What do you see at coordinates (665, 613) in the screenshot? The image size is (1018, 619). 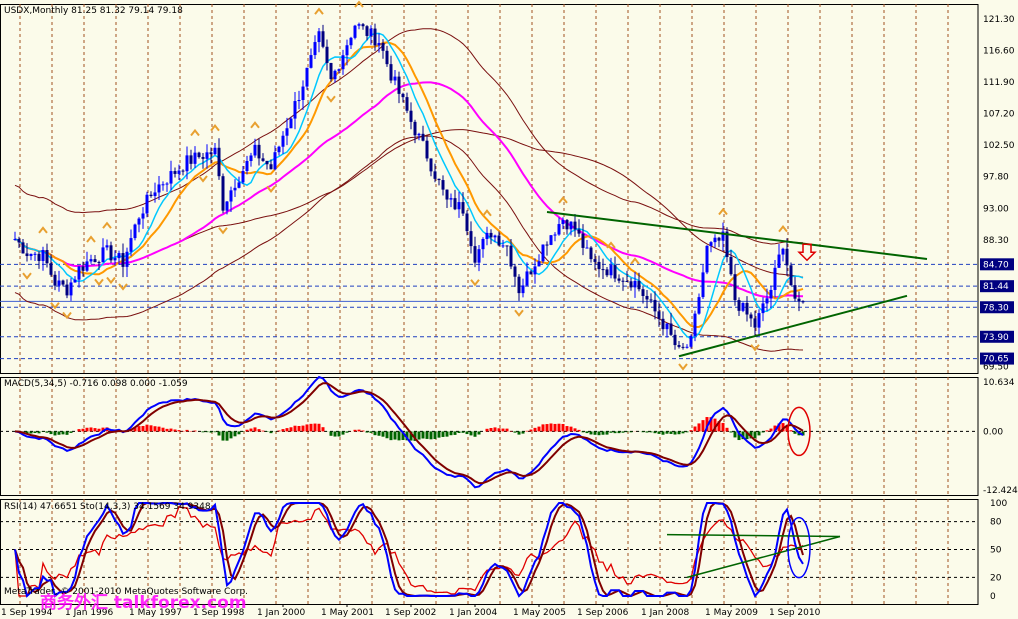 I see `time-tick-label: 1 Jan 2008` at bounding box center [665, 613].